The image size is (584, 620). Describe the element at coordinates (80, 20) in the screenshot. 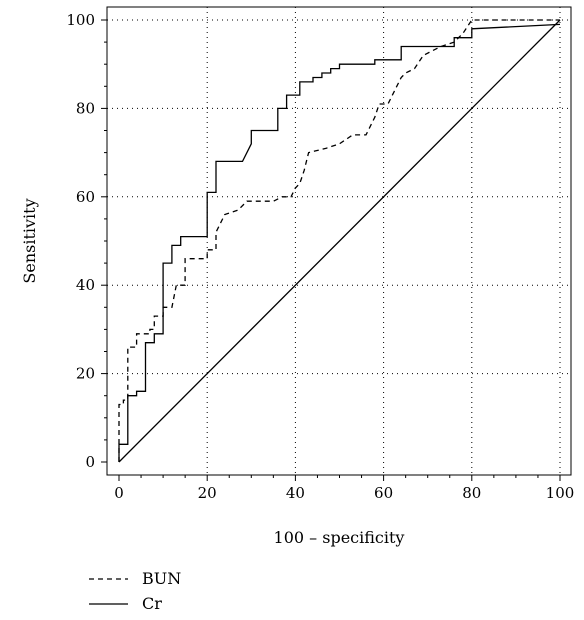

I see `y-tick-label: 100` at that location.